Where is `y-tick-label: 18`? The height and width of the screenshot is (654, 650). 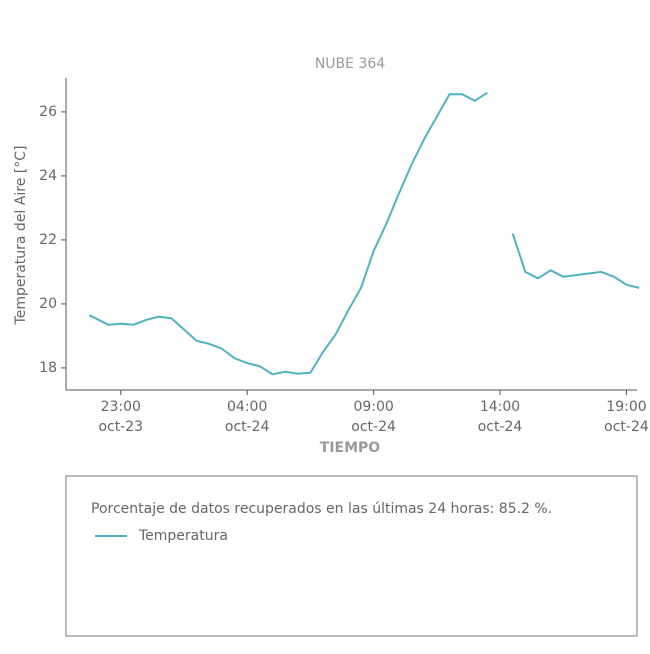 y-tick-label: 18 is located at coordinates (48, 368).